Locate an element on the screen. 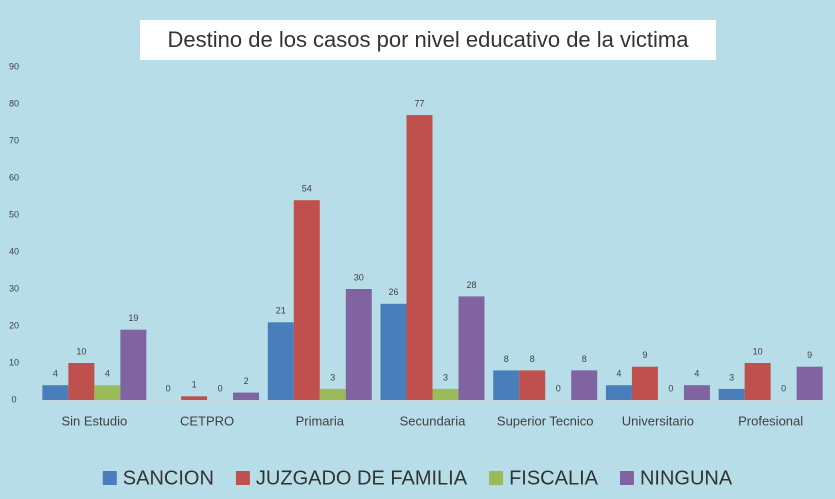 The image size is (835, 499). x-tick-label: CETPRO is located at coordinates (207, 420).